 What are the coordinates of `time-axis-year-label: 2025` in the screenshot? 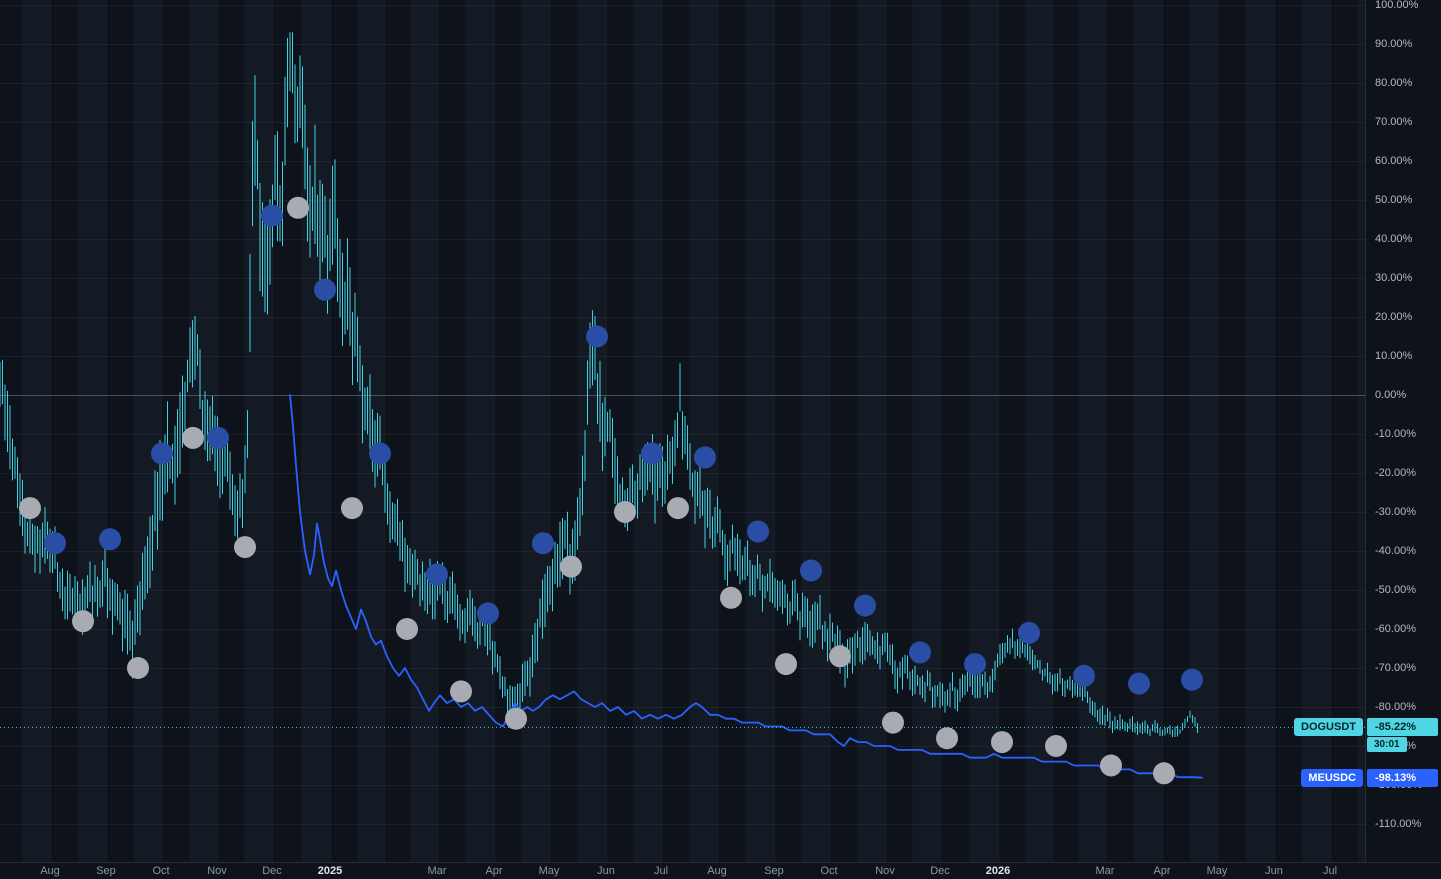 It's located at (330, 871).